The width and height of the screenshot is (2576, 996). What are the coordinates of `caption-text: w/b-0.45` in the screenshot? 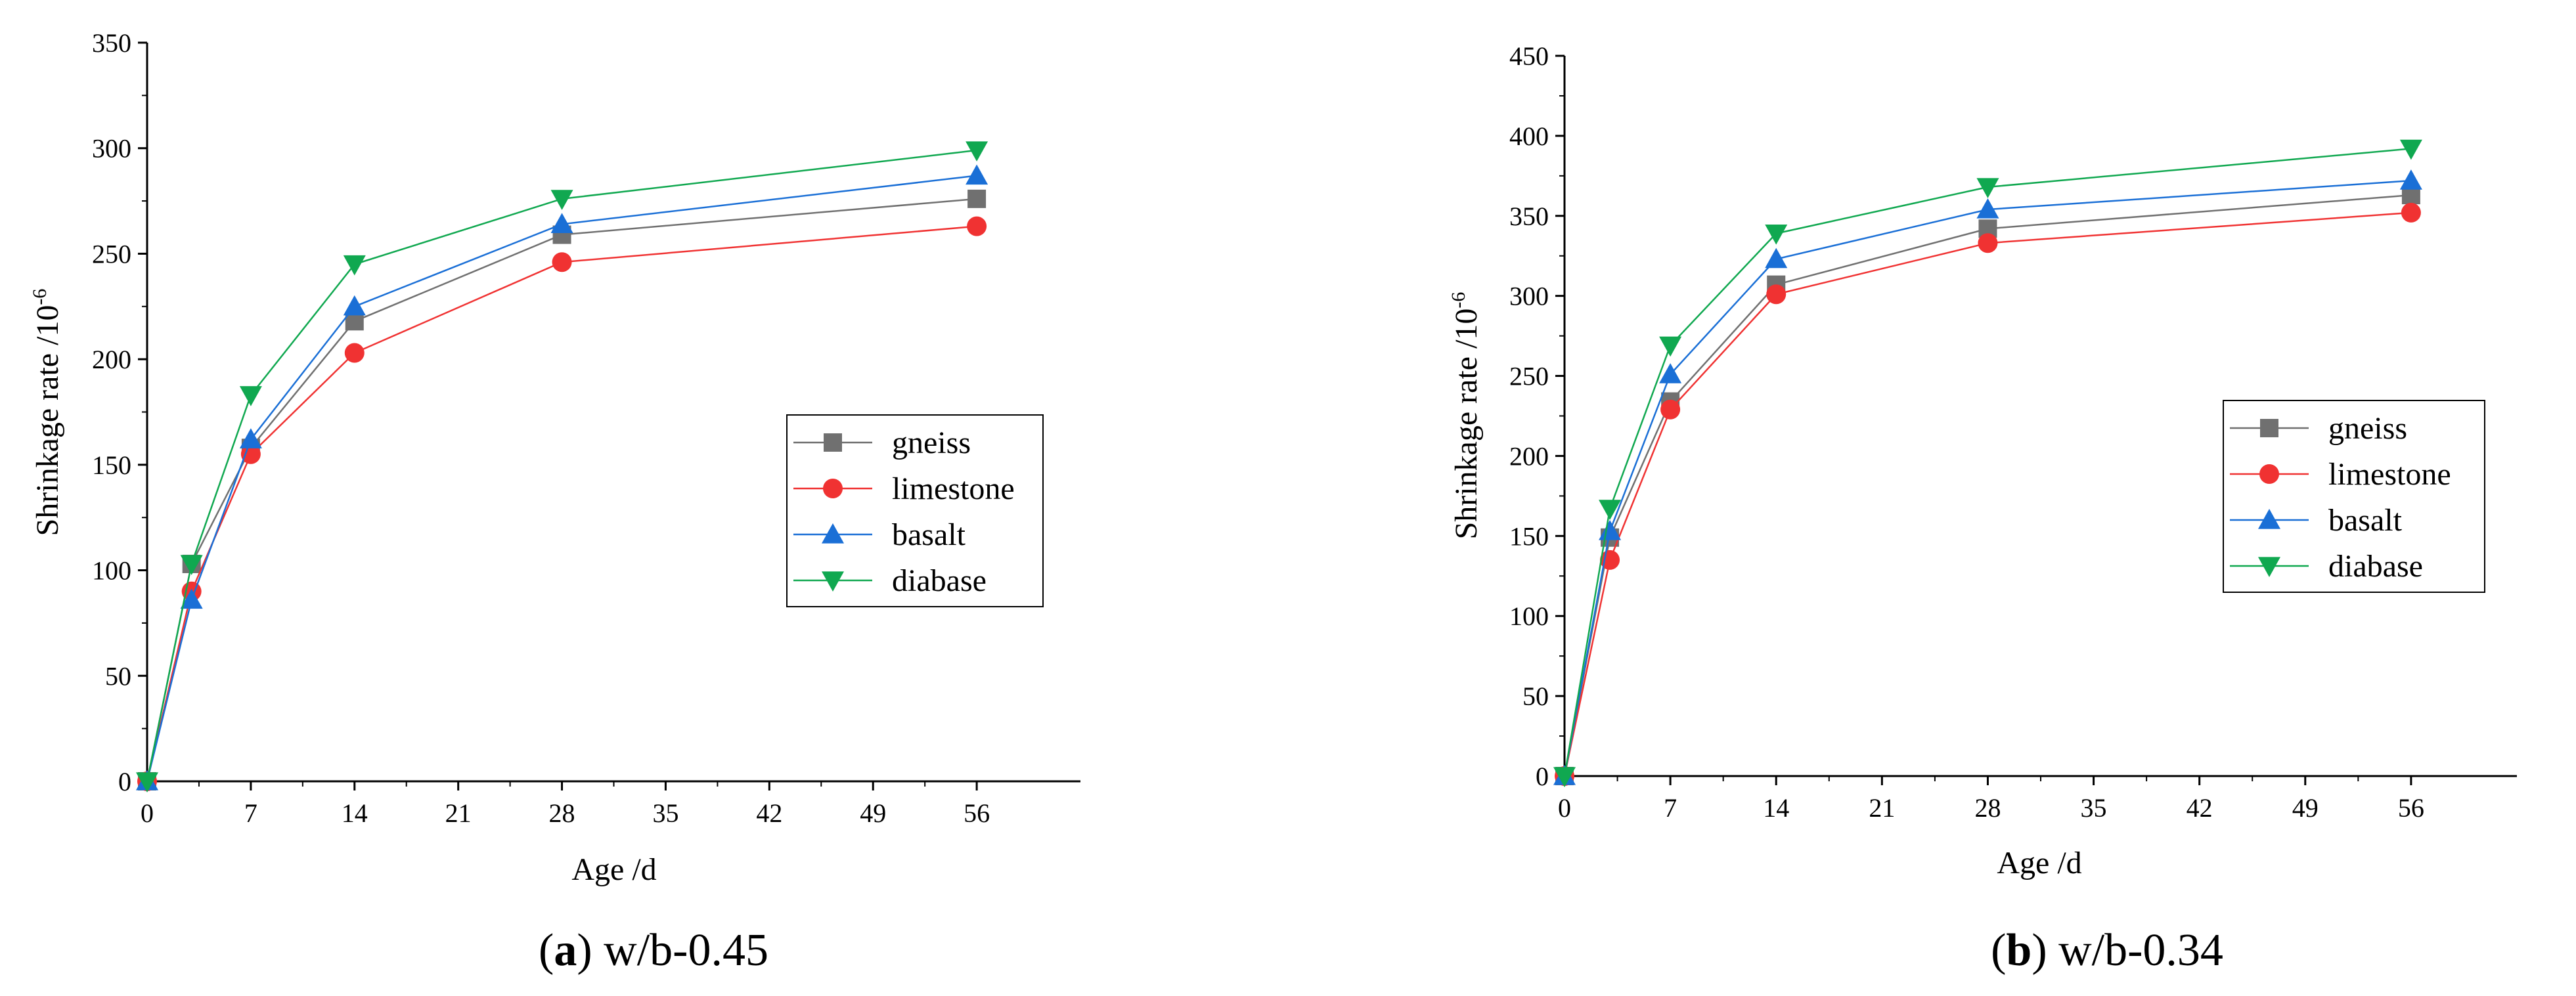 It's located at (680, 951).